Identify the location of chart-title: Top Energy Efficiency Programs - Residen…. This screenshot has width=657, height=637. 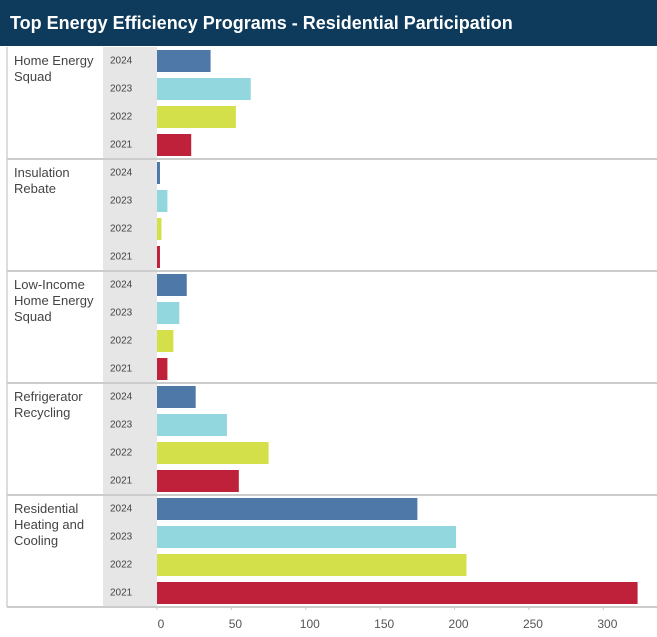
(328, 23).